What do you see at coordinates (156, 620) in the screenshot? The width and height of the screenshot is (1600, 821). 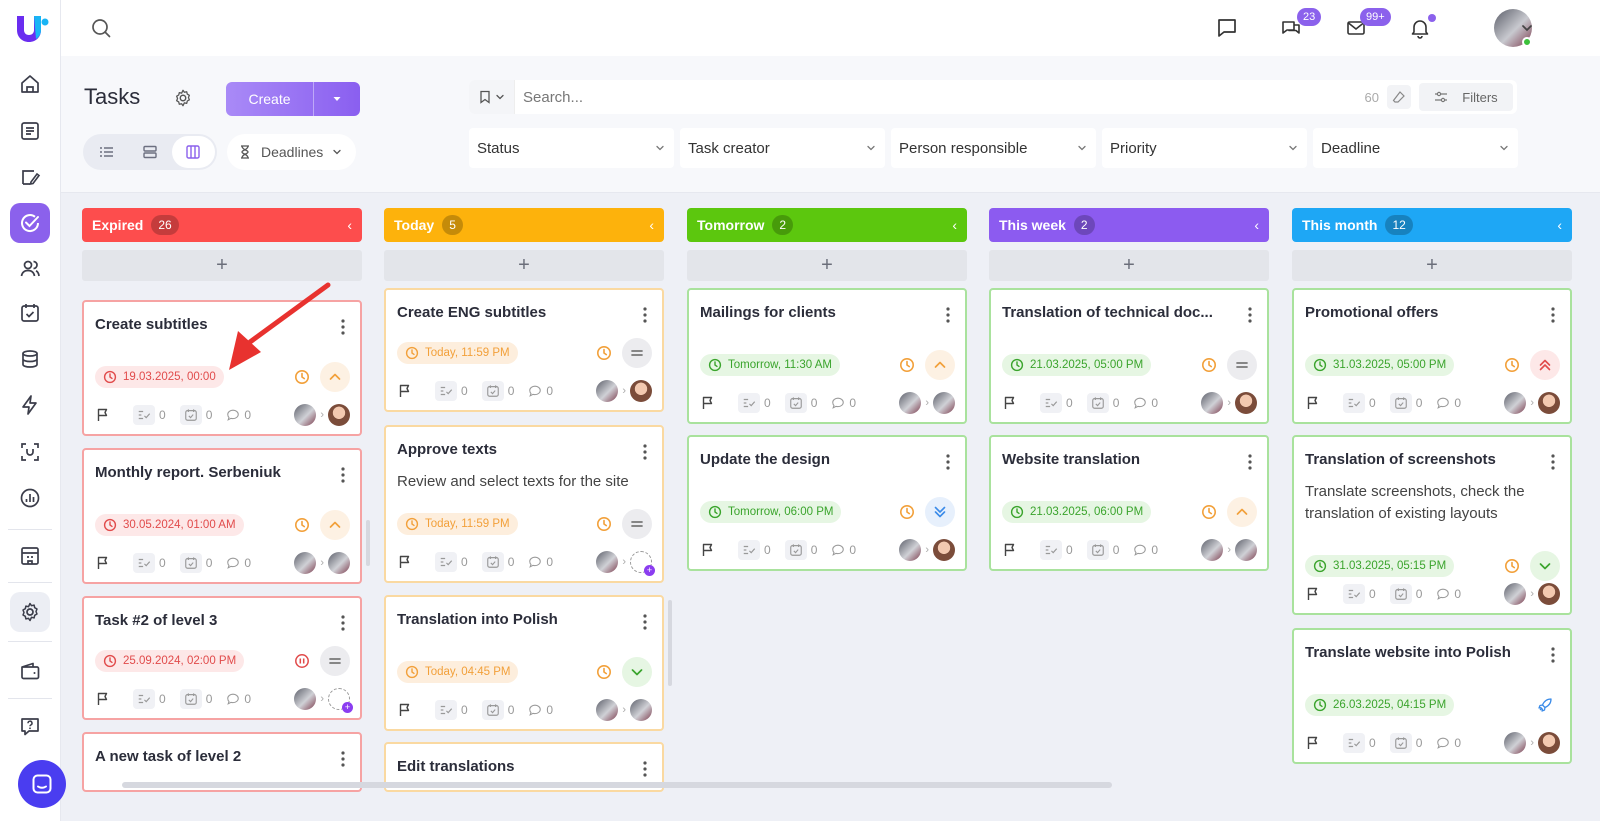 I see `task-title: Task #2 of level 3` at bounding box center [156, 620].